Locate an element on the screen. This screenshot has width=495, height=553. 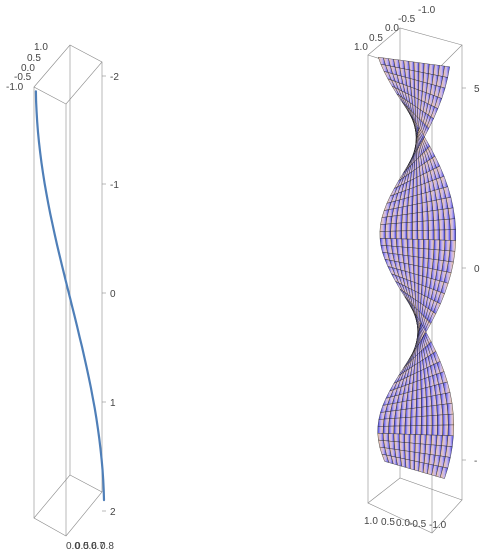
curve-y-tick-label: -0.5 is located at coordinates (23, 77).